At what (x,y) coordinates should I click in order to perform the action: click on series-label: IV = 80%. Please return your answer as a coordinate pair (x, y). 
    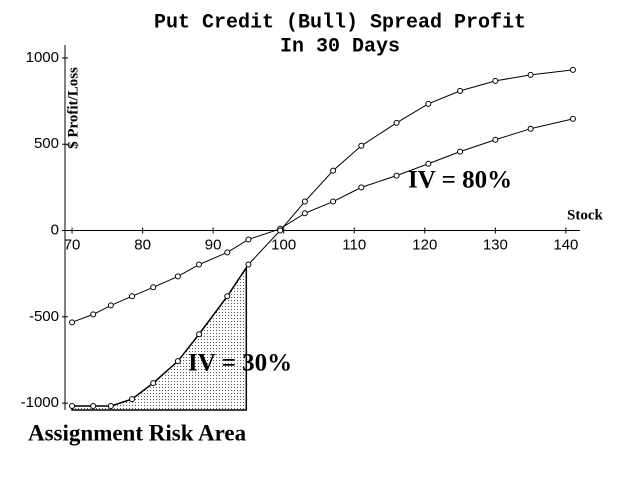
    Looking at the image, I should click on (460, 180).